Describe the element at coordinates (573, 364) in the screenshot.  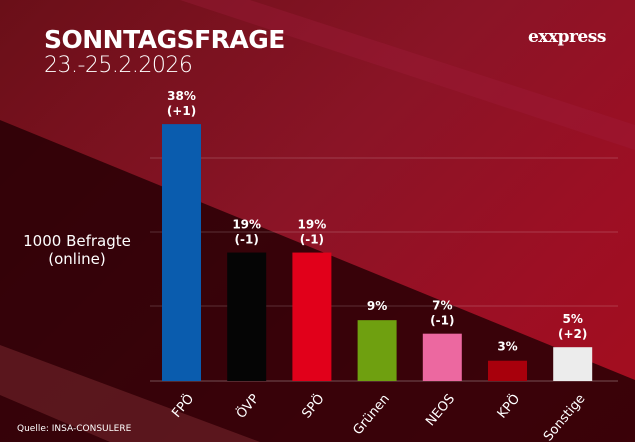
I see `bar-sonstige` at that location.